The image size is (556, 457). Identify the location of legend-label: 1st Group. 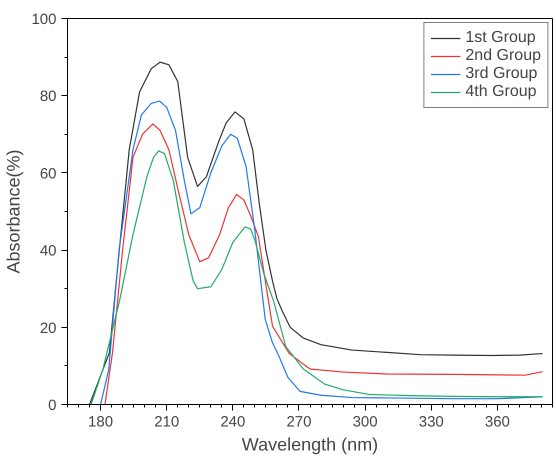
(500, 38).